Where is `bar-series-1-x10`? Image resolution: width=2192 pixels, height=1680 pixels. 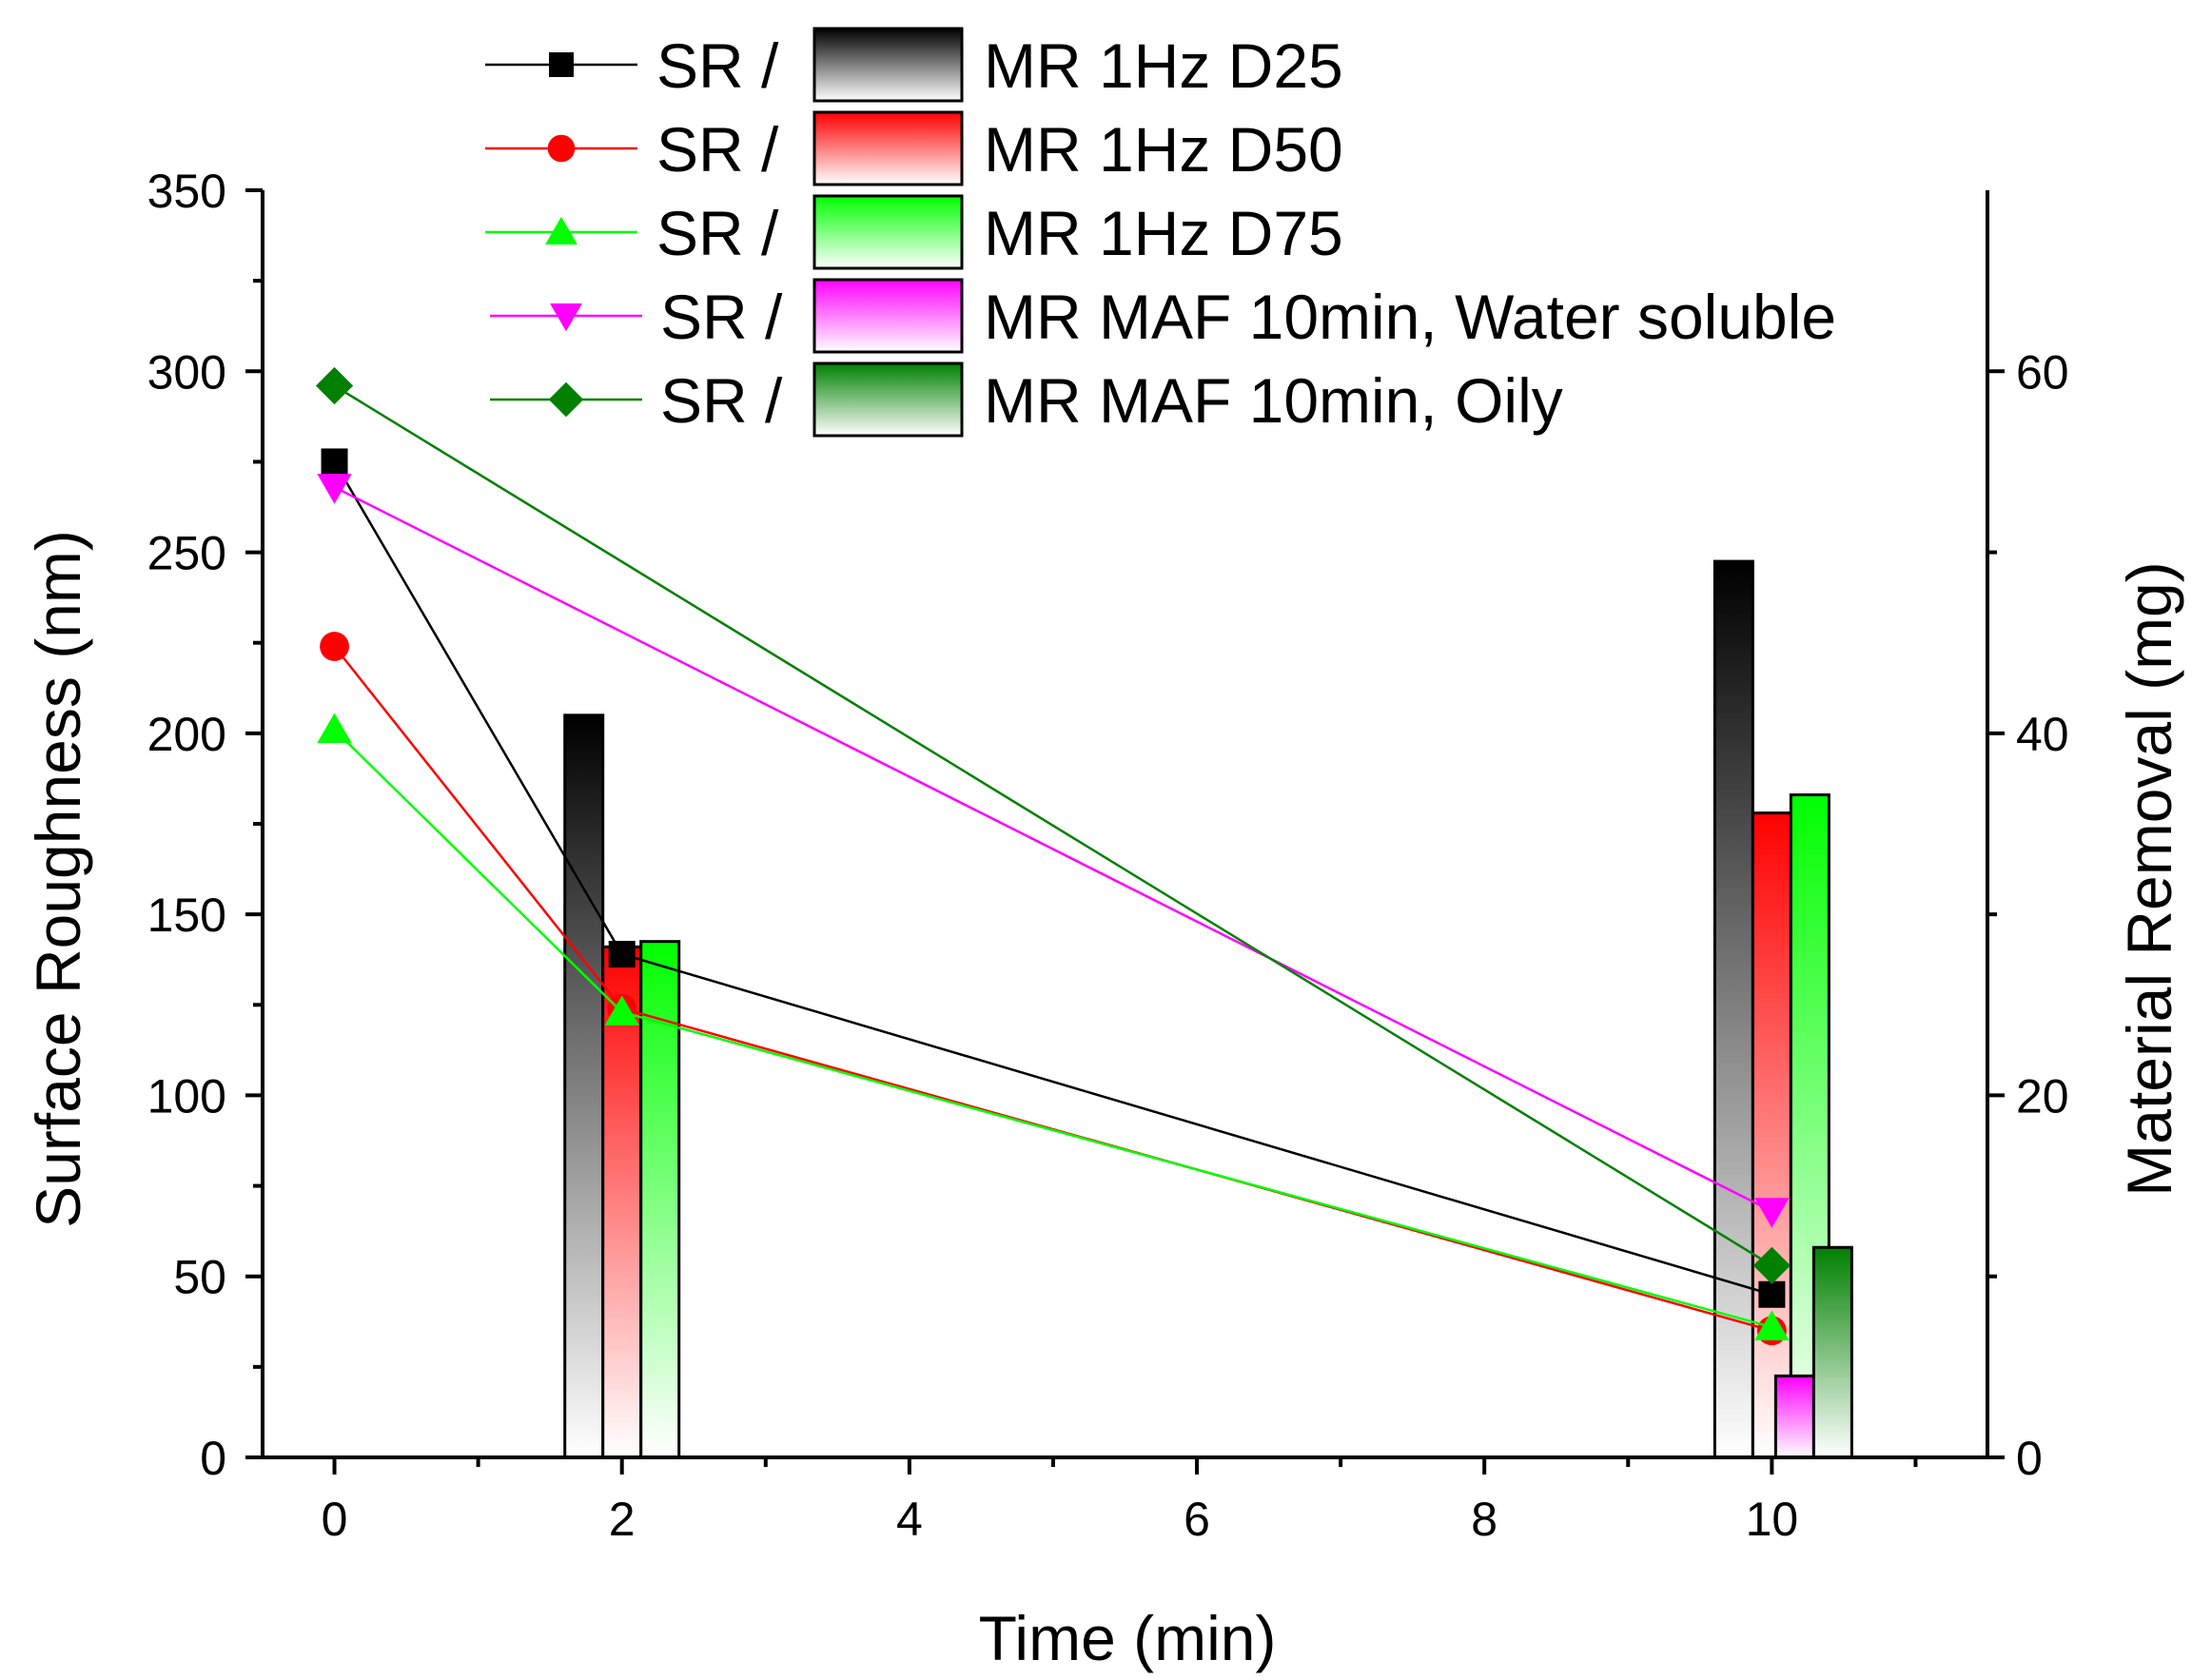 bar-series-1-x10 is located at coordinates (1771, 1135).